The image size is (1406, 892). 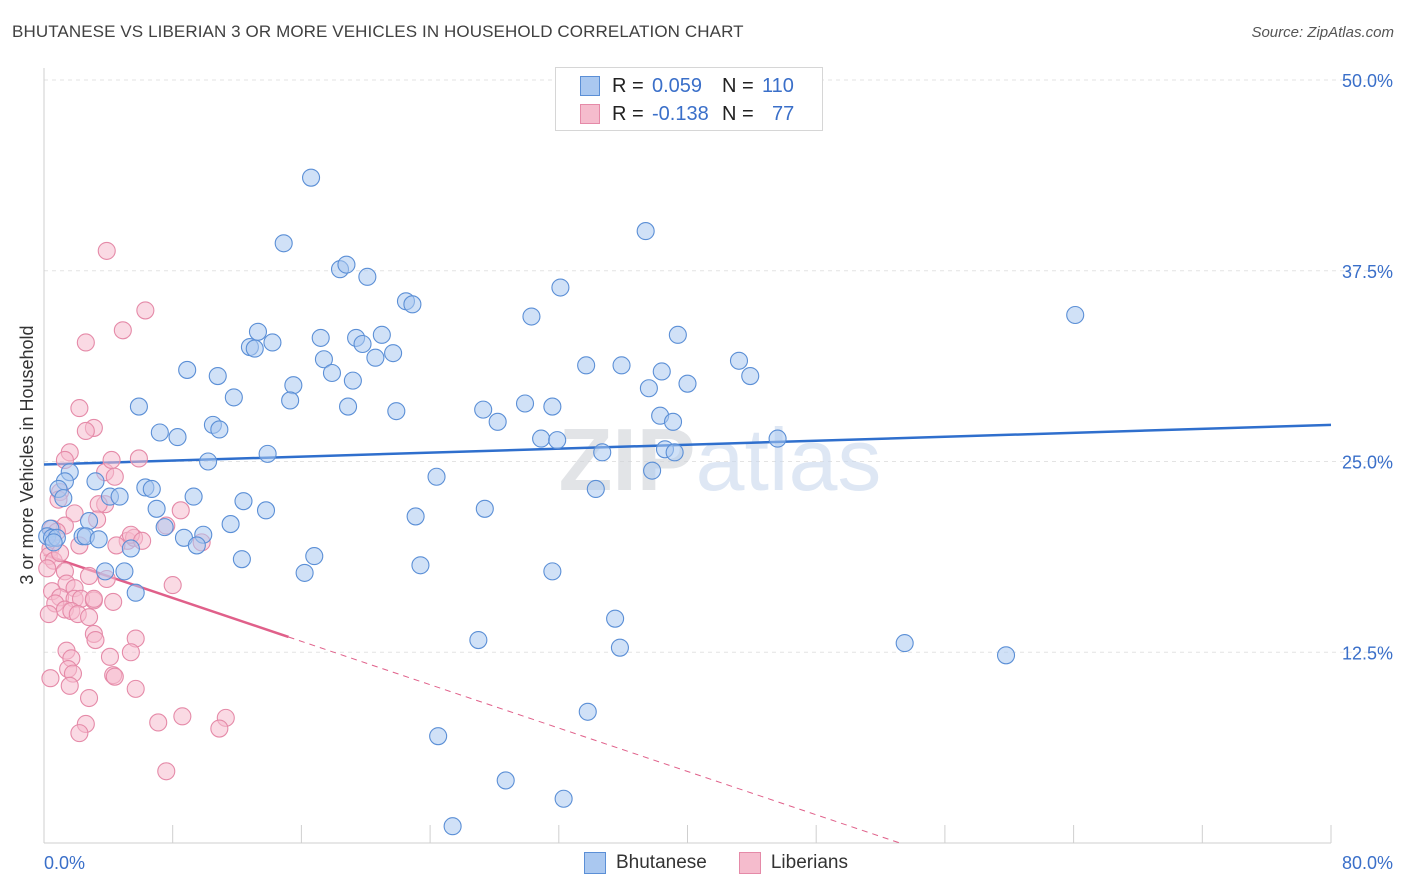 I want to click on y-tick-label: 50.0%, so click(x=1367, y=81).